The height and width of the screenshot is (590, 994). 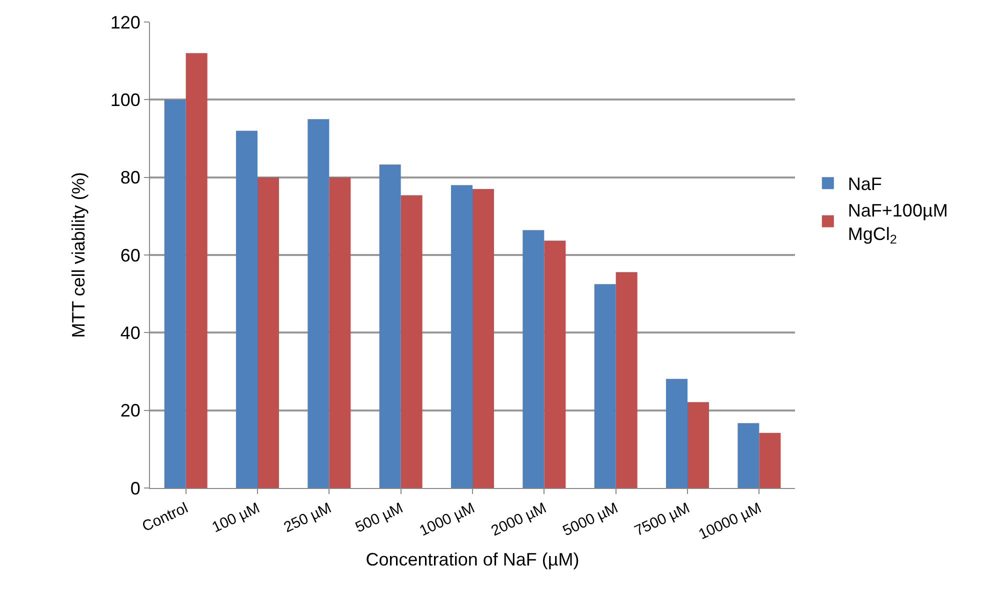 I want to click on y-tick-label: 100, so click(x=125, y=100).